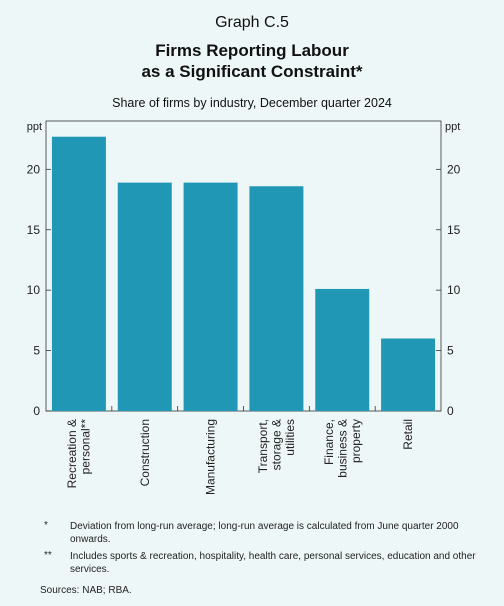 The height and width of the screenshot is (606, 504). Describe the element at coordinates (34, 230) in the screenshot. I see `y-tick-label-left: 15` at that location.